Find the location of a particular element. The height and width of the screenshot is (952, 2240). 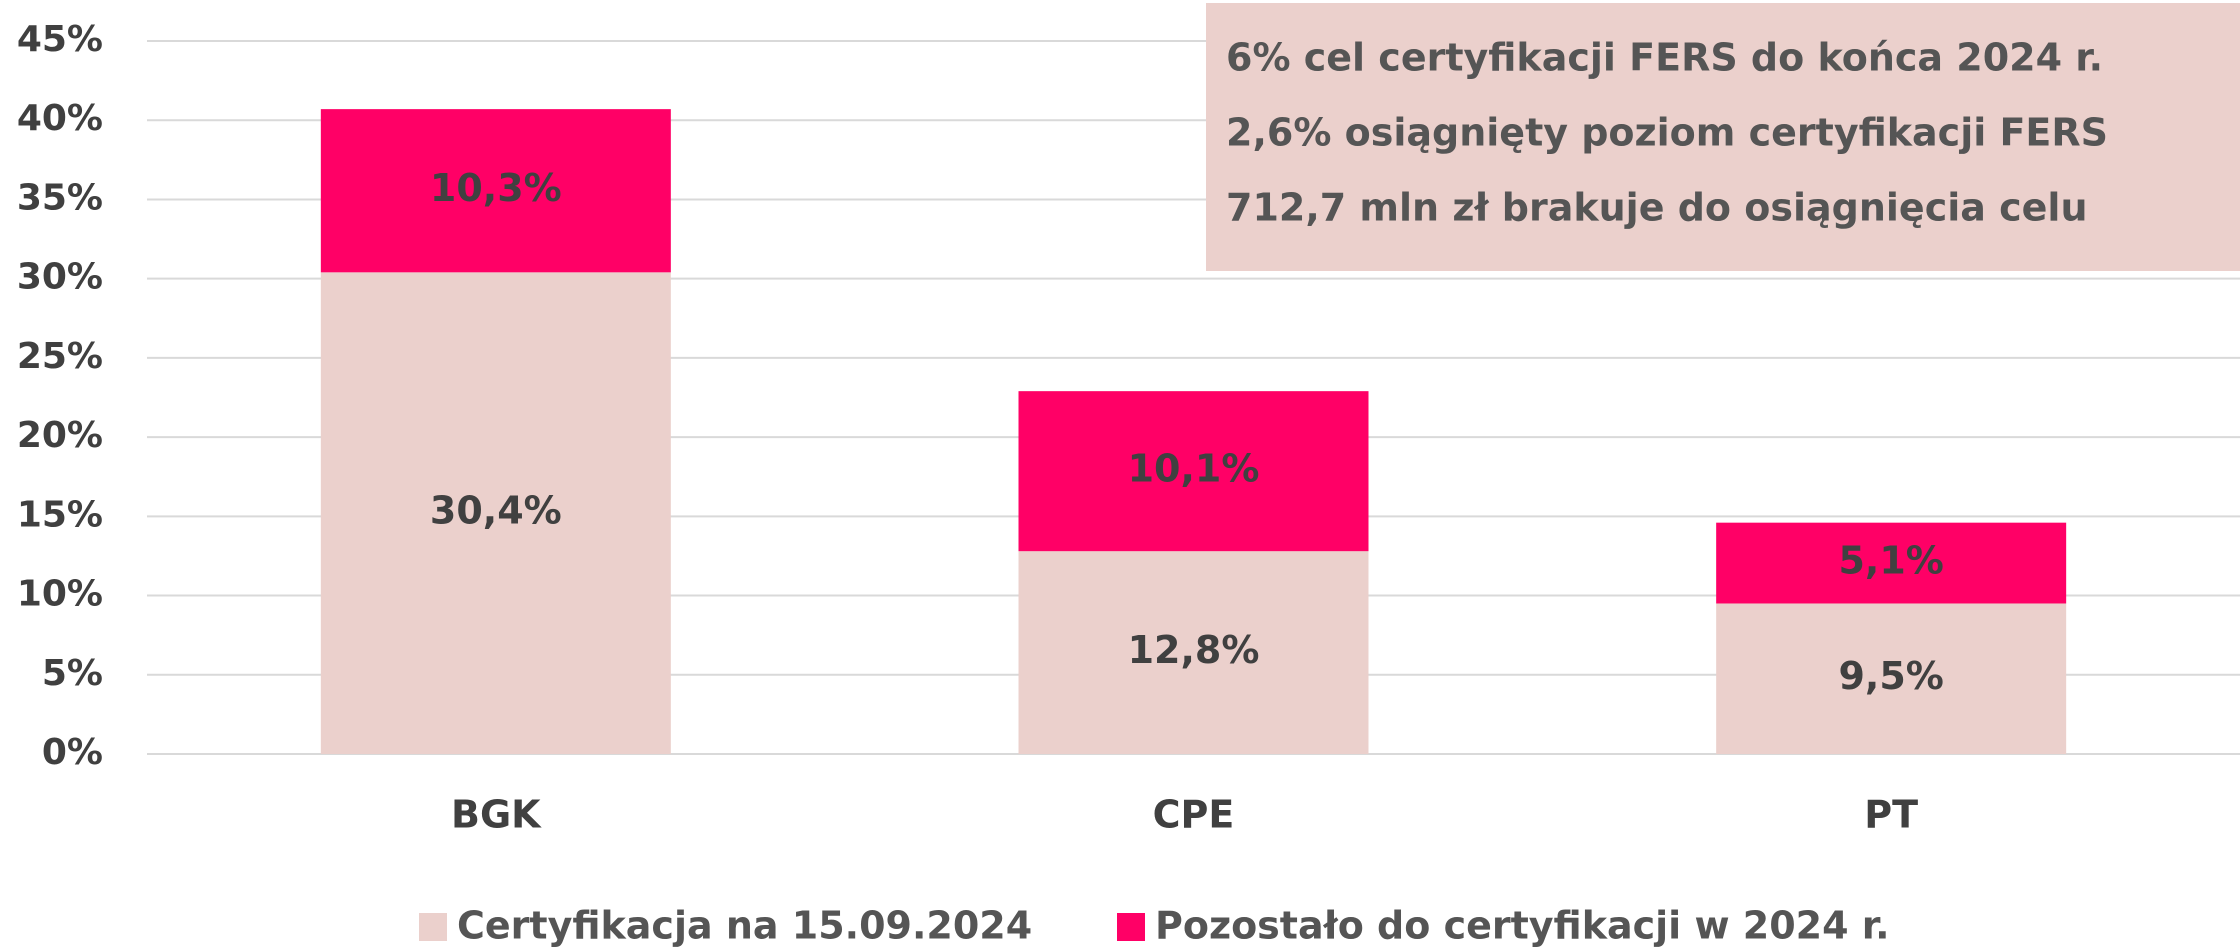

y-tick-label: 15% is located at coordinates (60, 514).